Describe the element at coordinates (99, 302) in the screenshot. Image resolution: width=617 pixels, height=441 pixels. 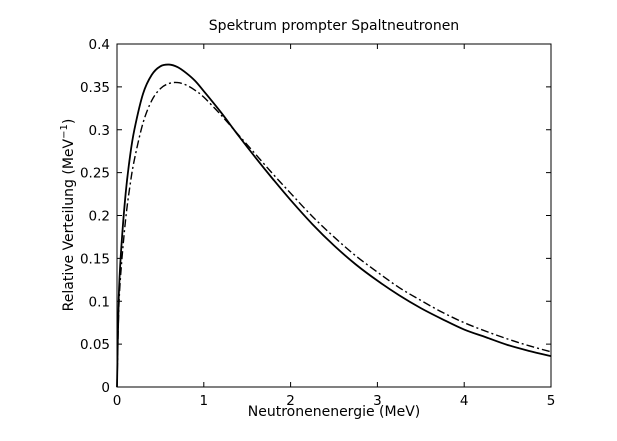
I see `y-tick-label: 0.1` at that location.